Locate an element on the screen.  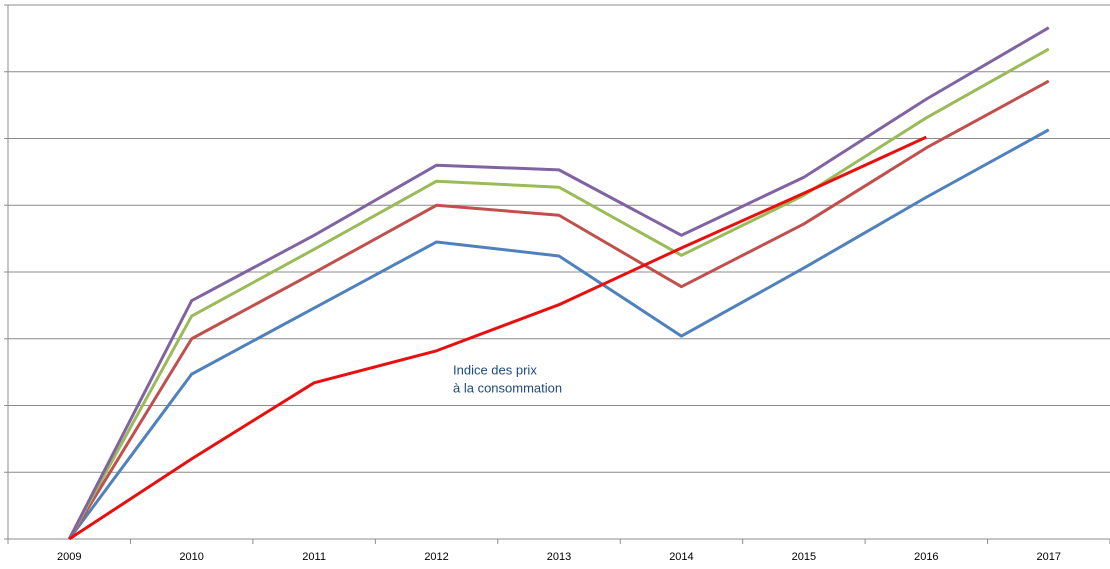
x-tick-label: 2014 is located at coordinates (681, 557).